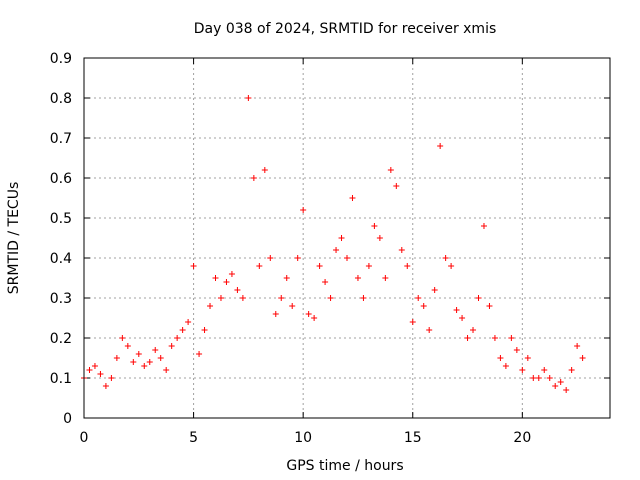  Describe the element at coordinates (14, 238) in the screenshot. I see `y-axis-label: SRMTID / TECUs` at that location.